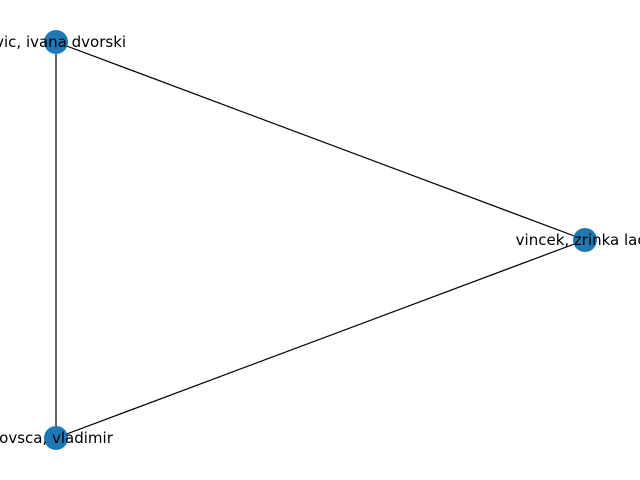 This screenshot has height=480, width=640. Describe the element at coordinates (585, 240) in the screenshot. I see `node-n2` at that location.